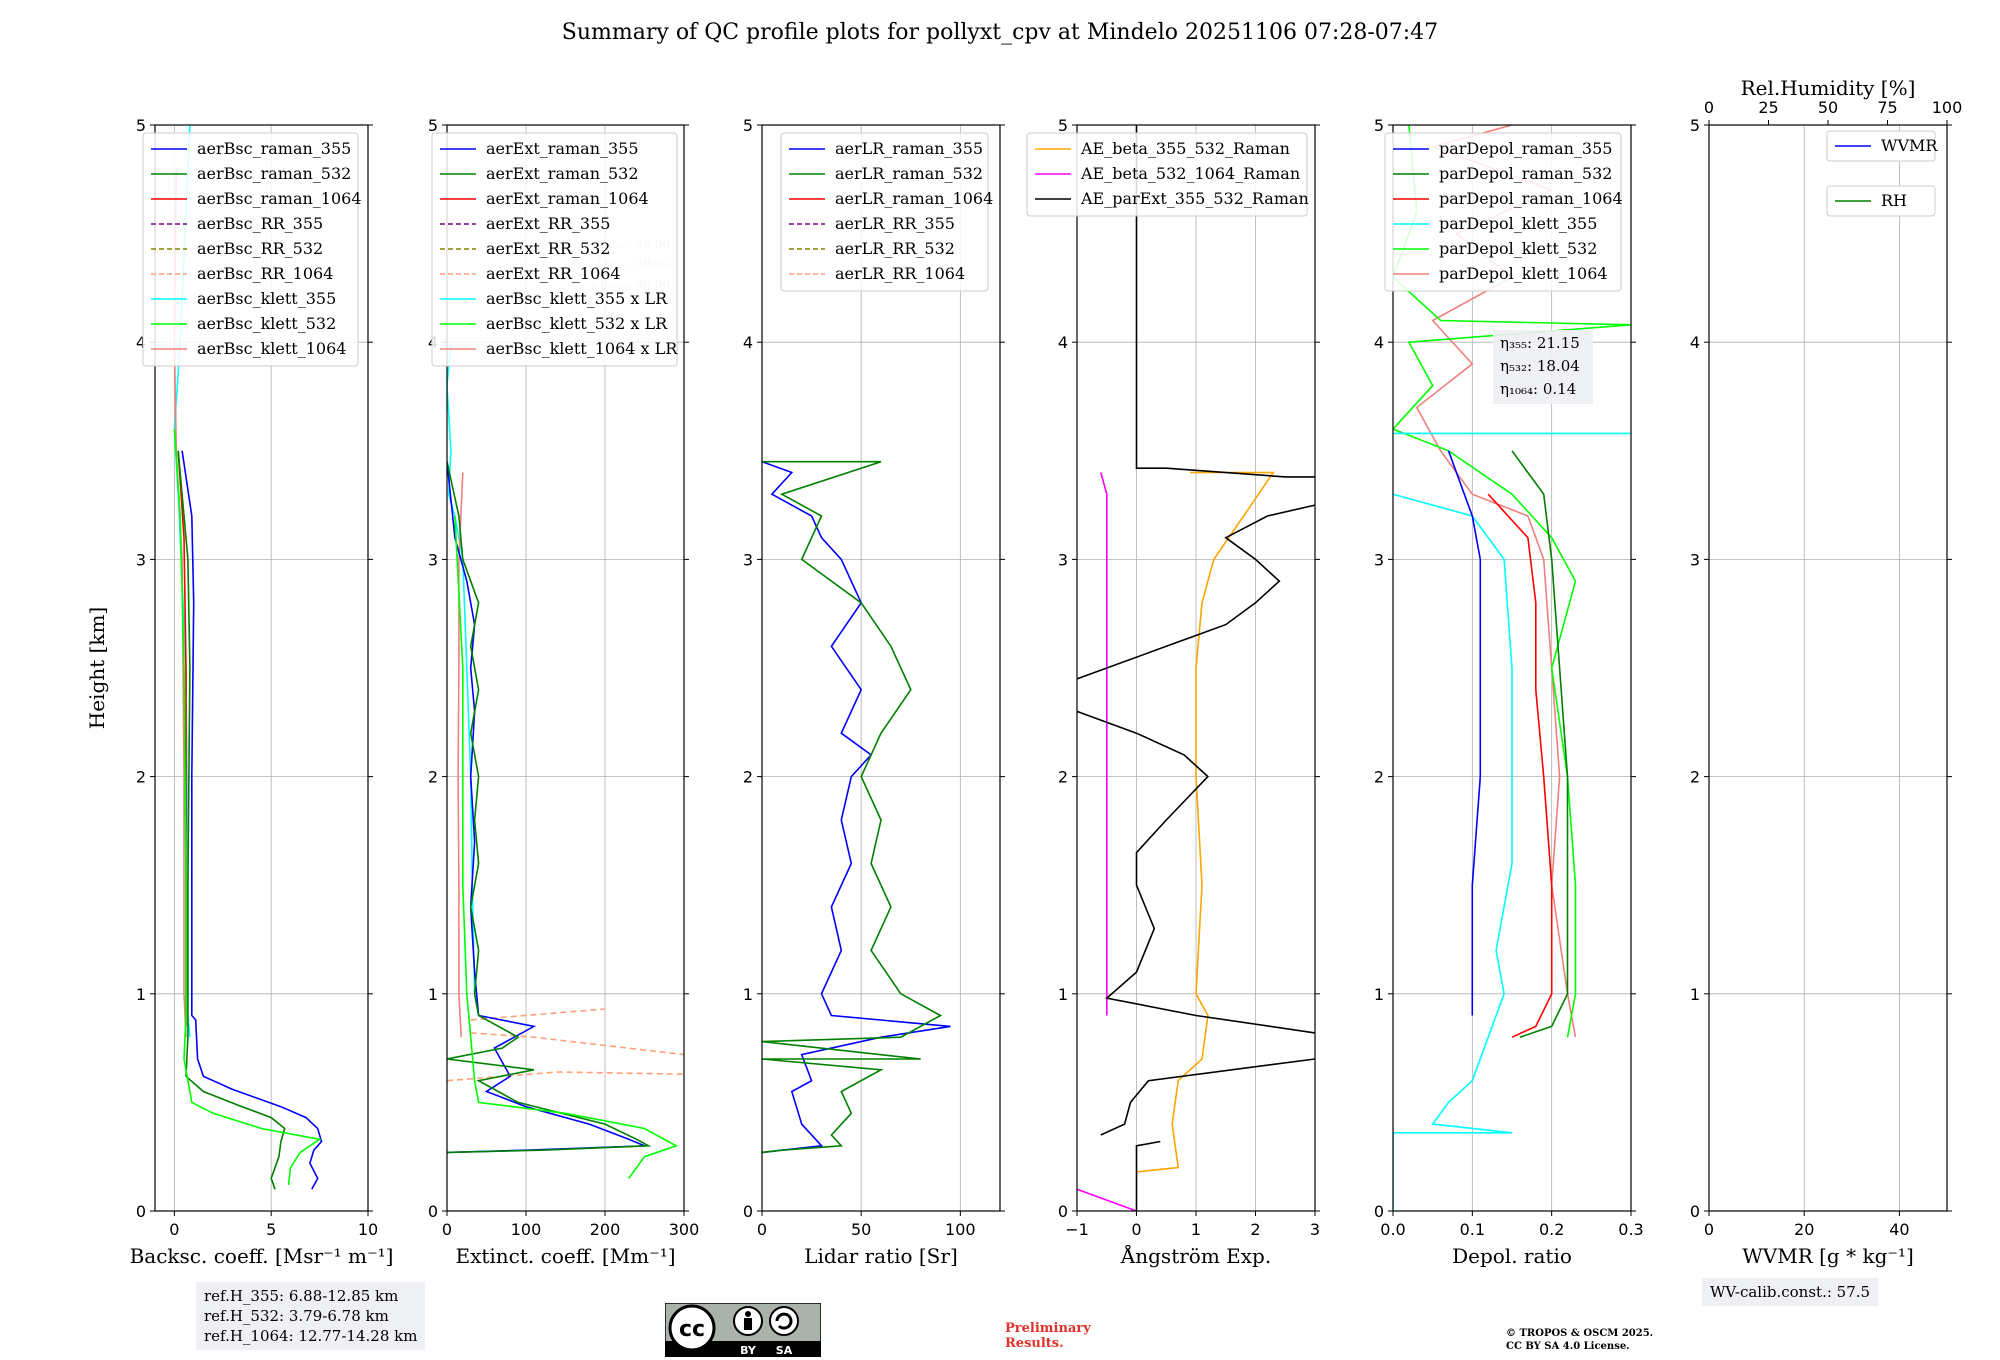 The width and height of the screenshot is (2000, 1360). Describe the element at coordinates (881, 1256) in the screenshot. I see `lr-x-axis-label: Lidar ratio [Sr]` at that location.